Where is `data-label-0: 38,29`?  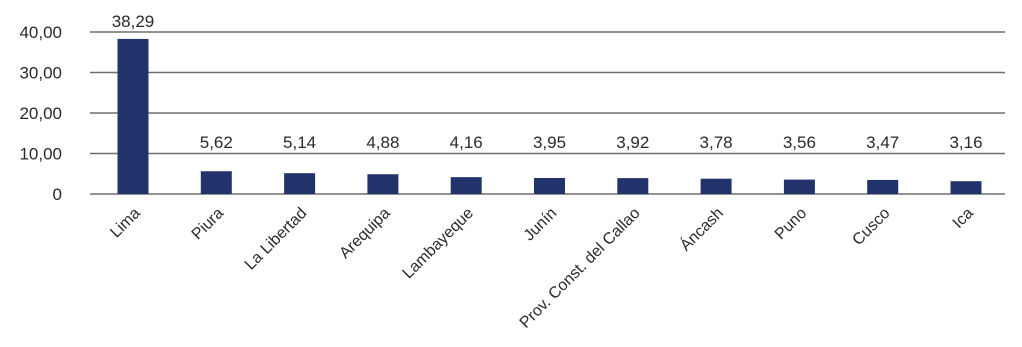 data-label-0: 38,29 is located at coordinates (133, 21).